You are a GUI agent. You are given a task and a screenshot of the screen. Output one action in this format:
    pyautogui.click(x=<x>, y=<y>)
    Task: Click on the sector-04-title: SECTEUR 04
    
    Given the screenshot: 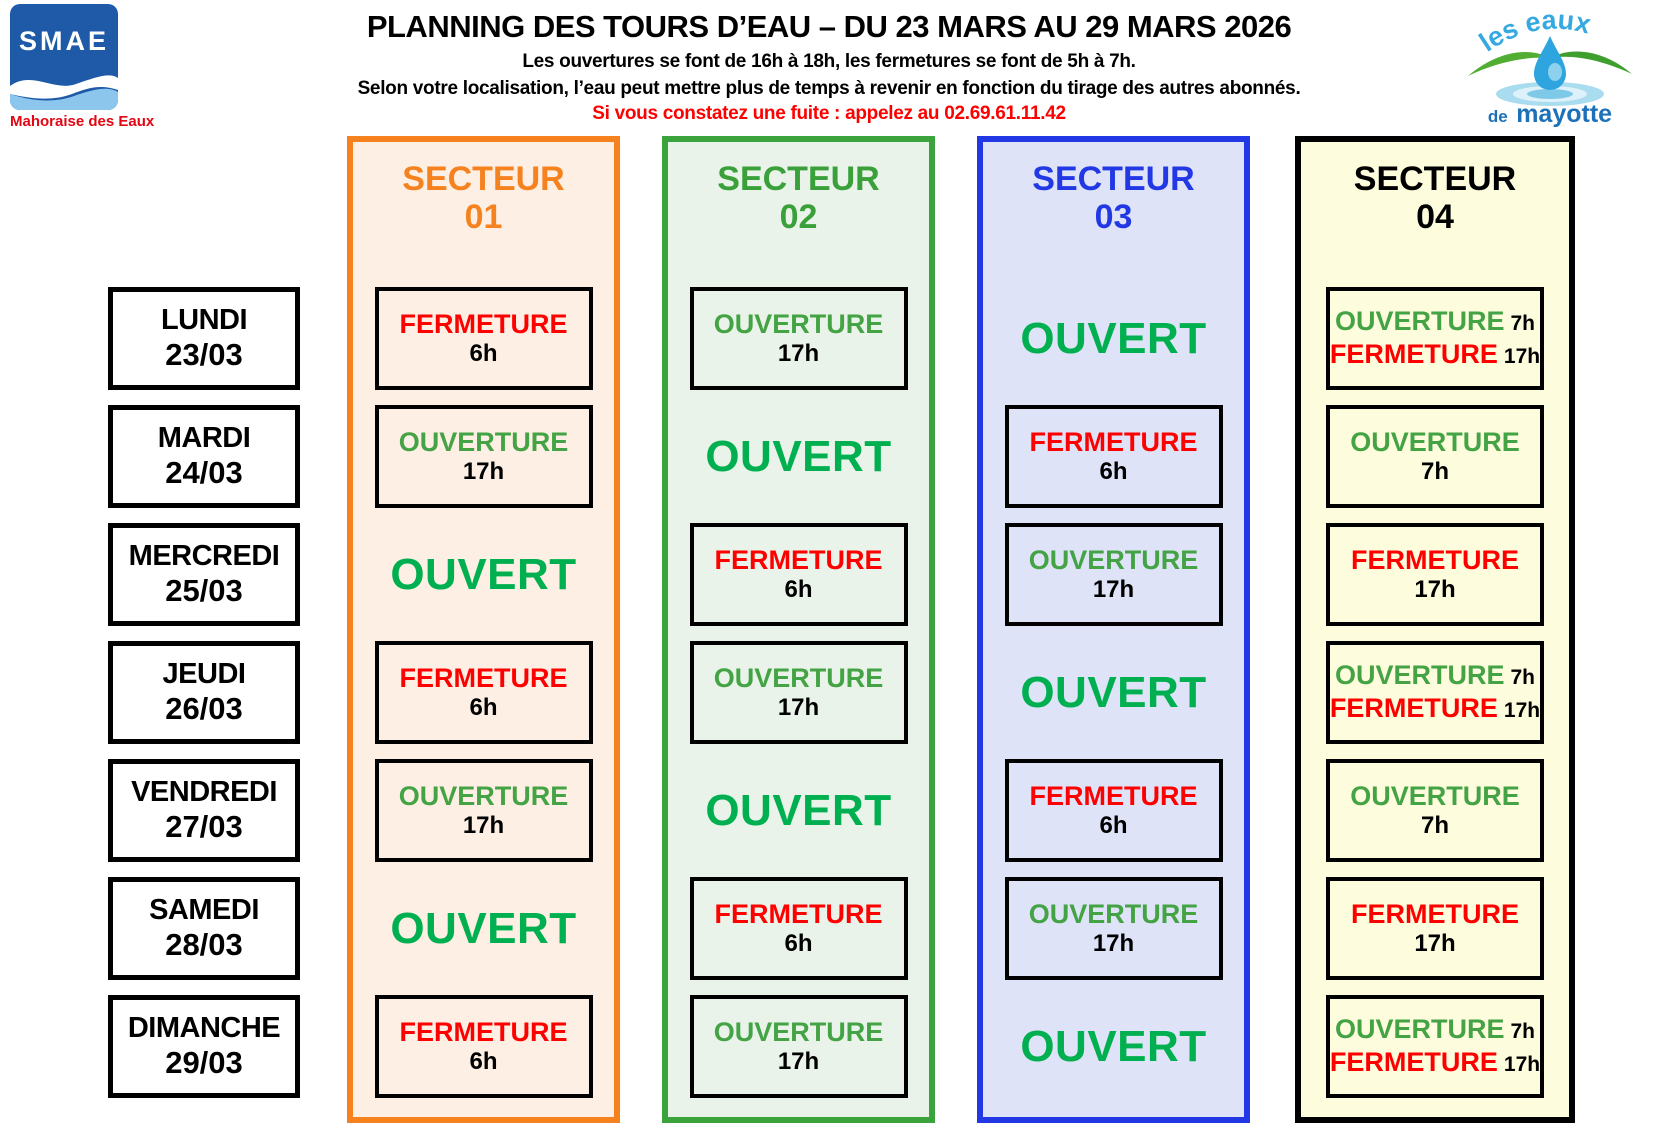 What is the action you would take?
    pyautogui.click(x=1435, y=198)
    